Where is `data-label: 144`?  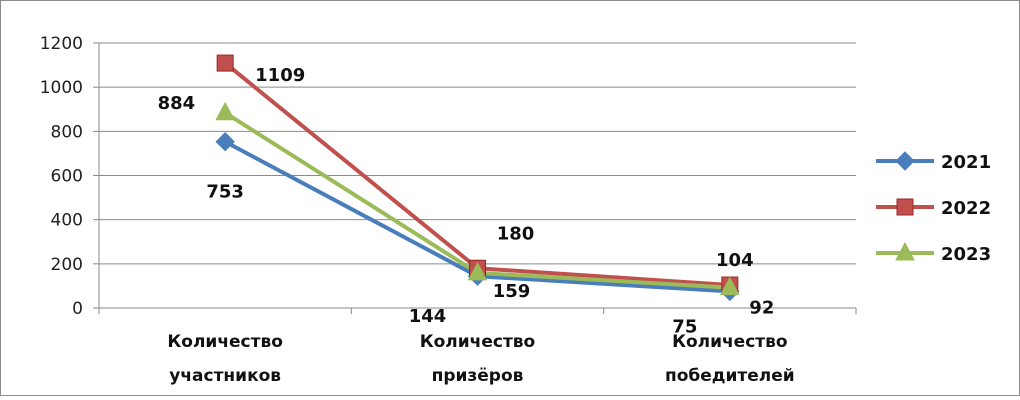 data-label: 144 is located at coordinates (428, 316).